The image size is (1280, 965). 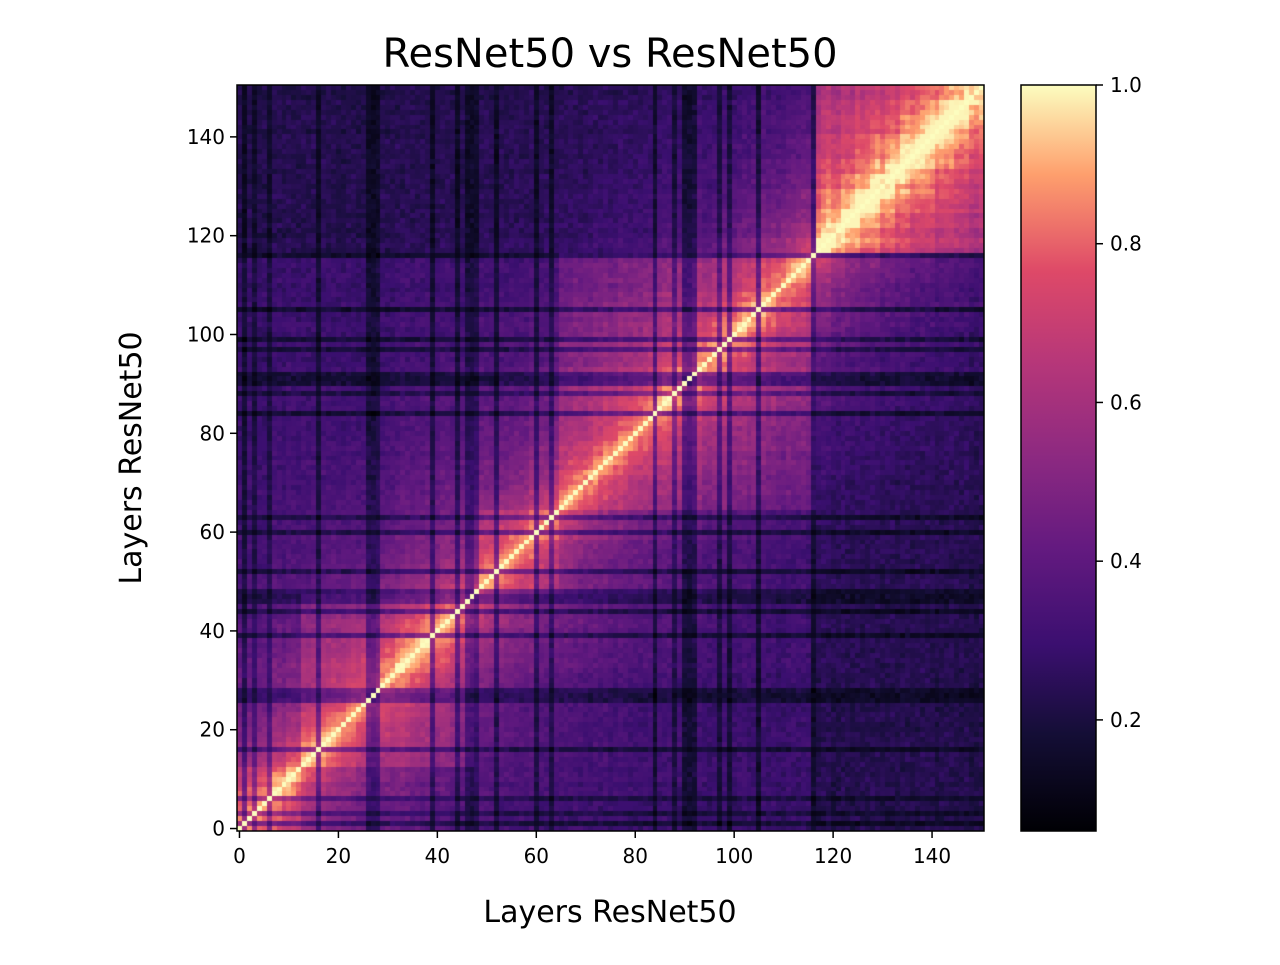 I want to click on y-tick-label: 20, so click(x=212, y=730).